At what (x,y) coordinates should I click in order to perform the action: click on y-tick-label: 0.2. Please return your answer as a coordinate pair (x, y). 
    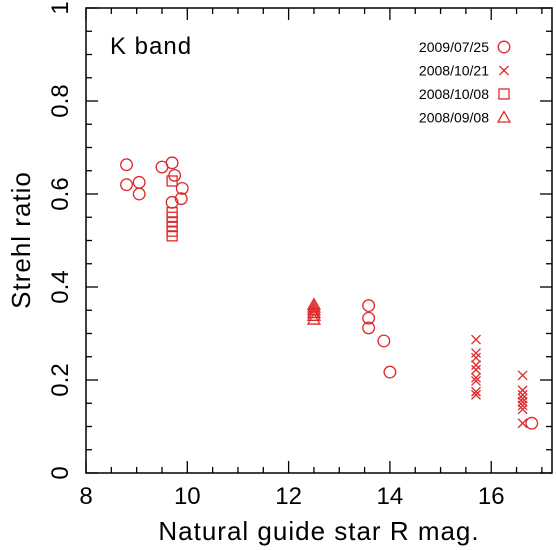
    Looking at the image, I should click on (60, 379).